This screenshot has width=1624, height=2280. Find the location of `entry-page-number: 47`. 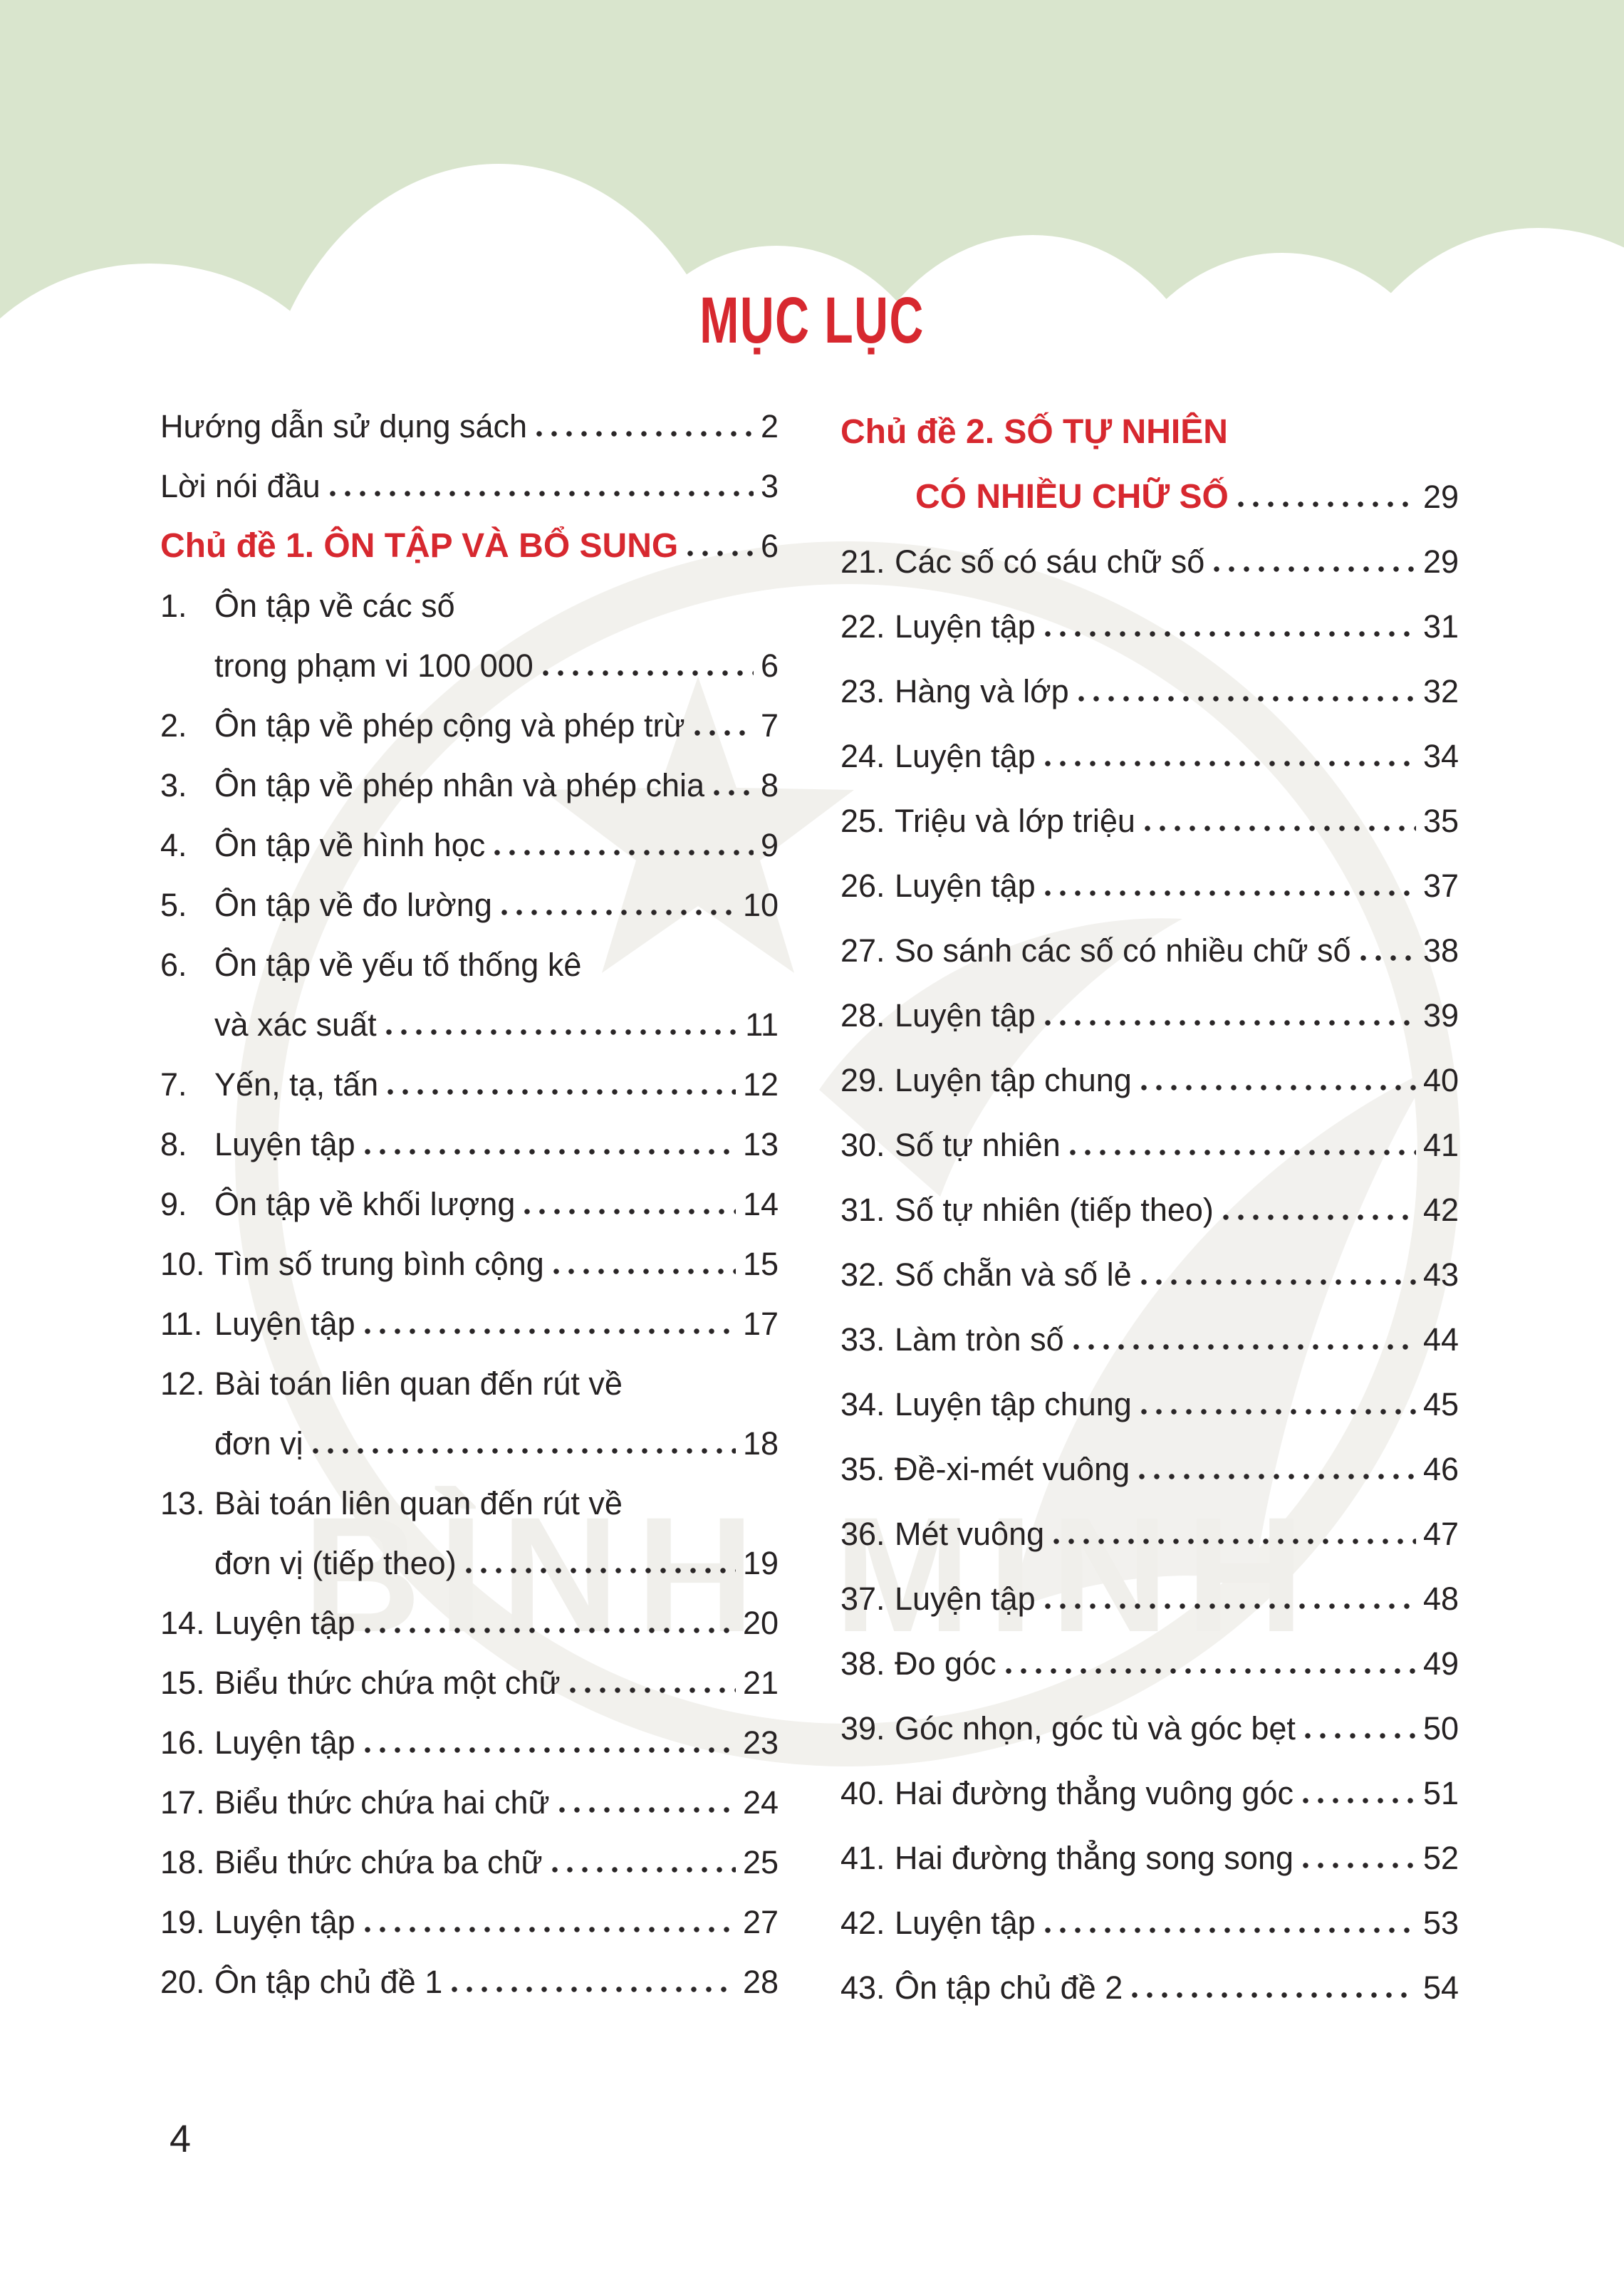

entry-page-number: 47 is located at coordinates (1440, 1534).